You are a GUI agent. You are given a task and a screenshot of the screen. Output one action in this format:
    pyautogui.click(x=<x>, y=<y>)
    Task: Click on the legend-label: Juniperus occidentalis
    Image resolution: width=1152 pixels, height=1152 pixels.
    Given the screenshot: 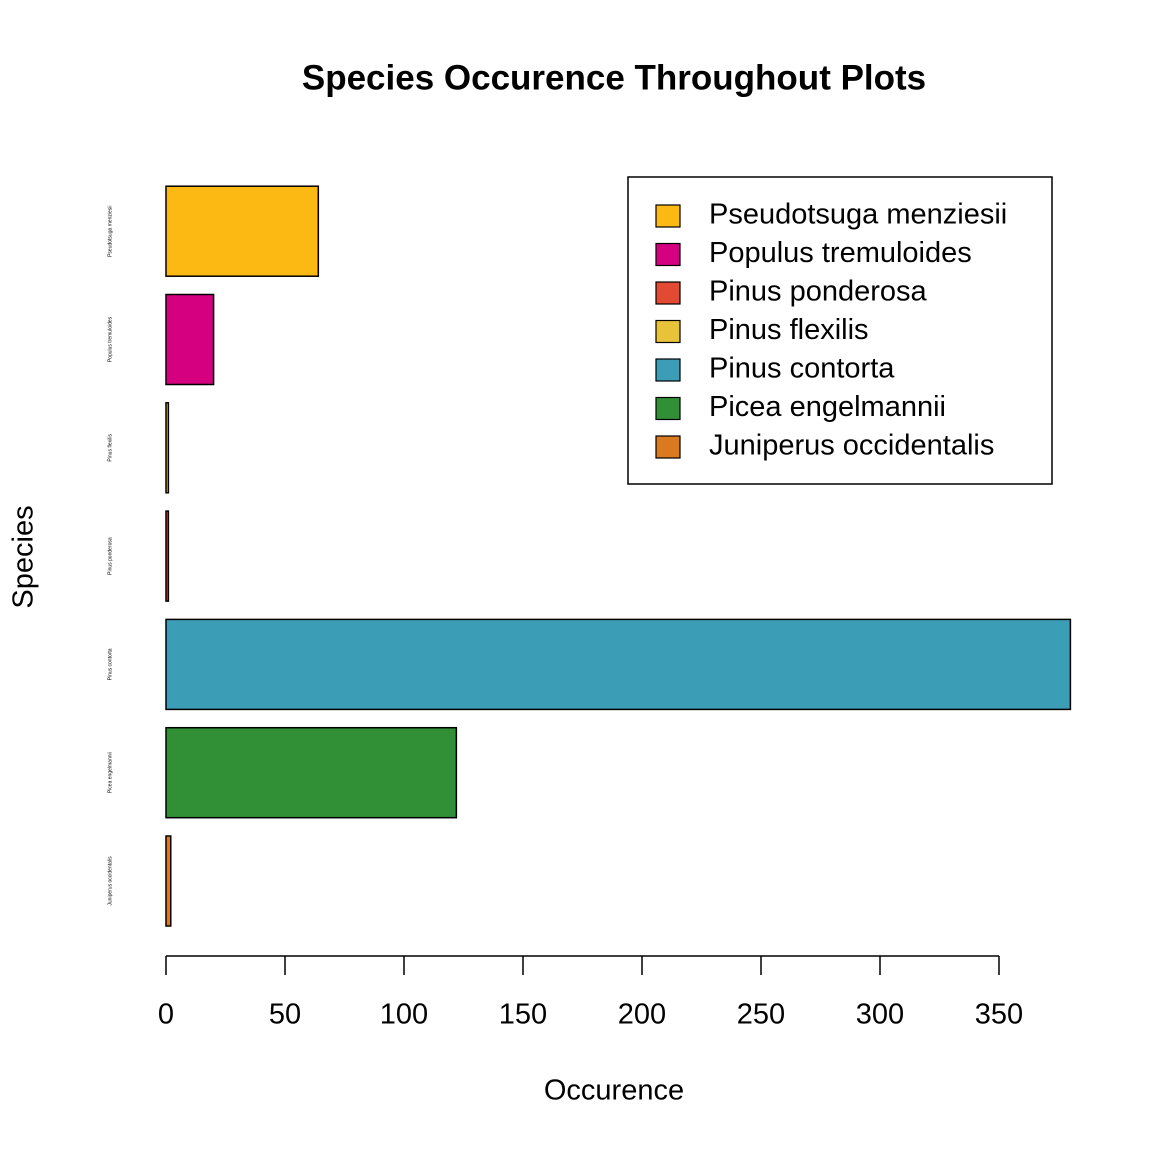 What is the action you would take?
    pyautogui.click(x=851, y=446)
    